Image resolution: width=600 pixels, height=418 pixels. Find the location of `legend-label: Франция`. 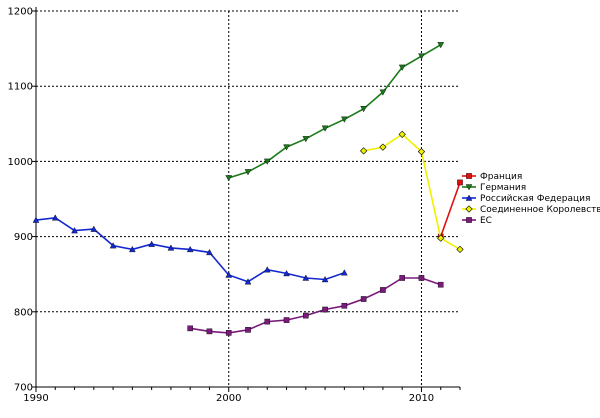

legend-label: Франция is located at coordinates (501, 177).